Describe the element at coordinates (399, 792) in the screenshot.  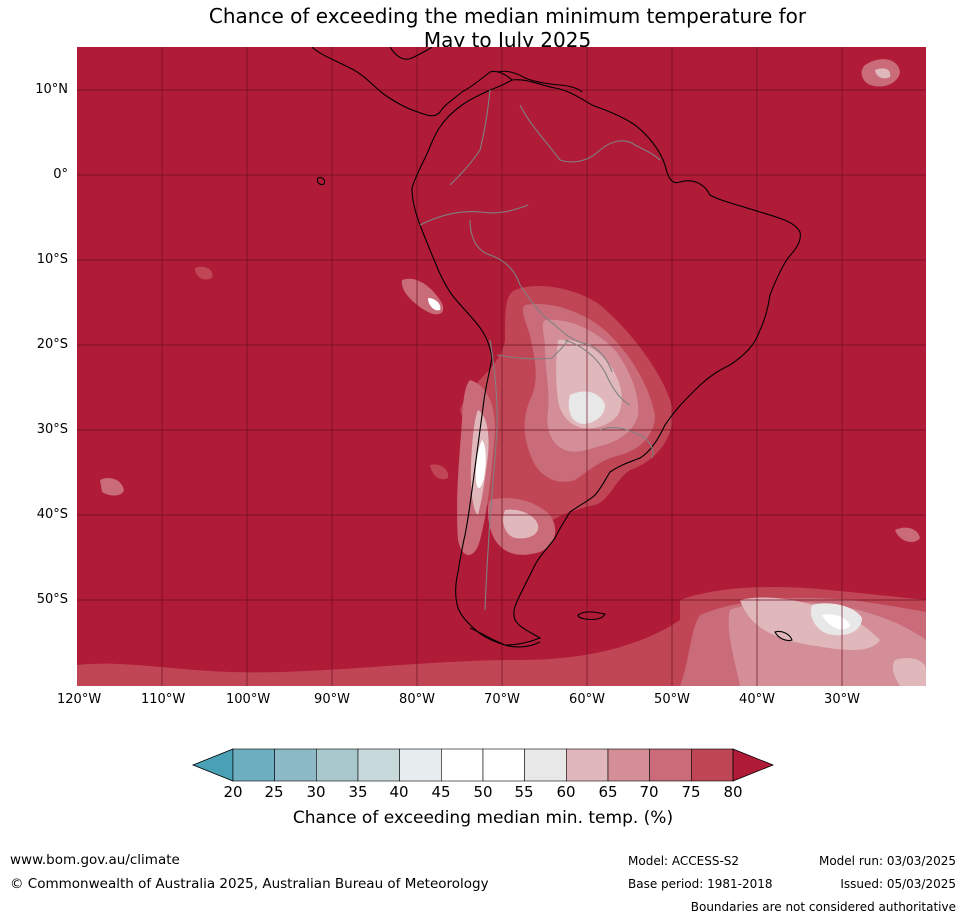
I see `colorbar-tick-40: 40` at that location.